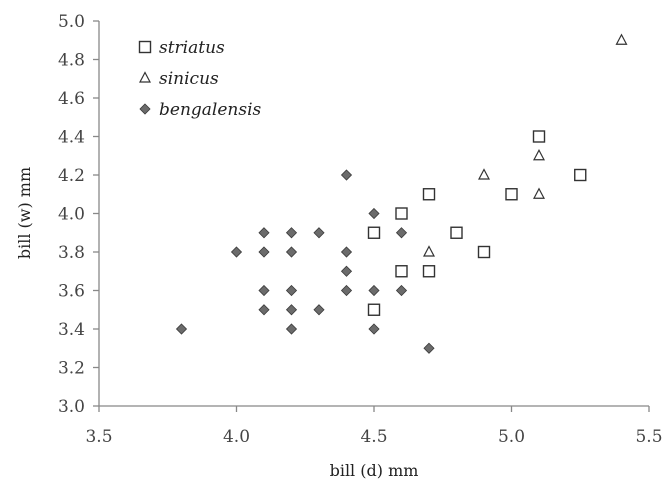 This screenshot has width=672, height=484. What do you see at coordinates (145, 109) in the screenshot?
I see `legend-marker-bengalensis` at bounding box center [145, 109].